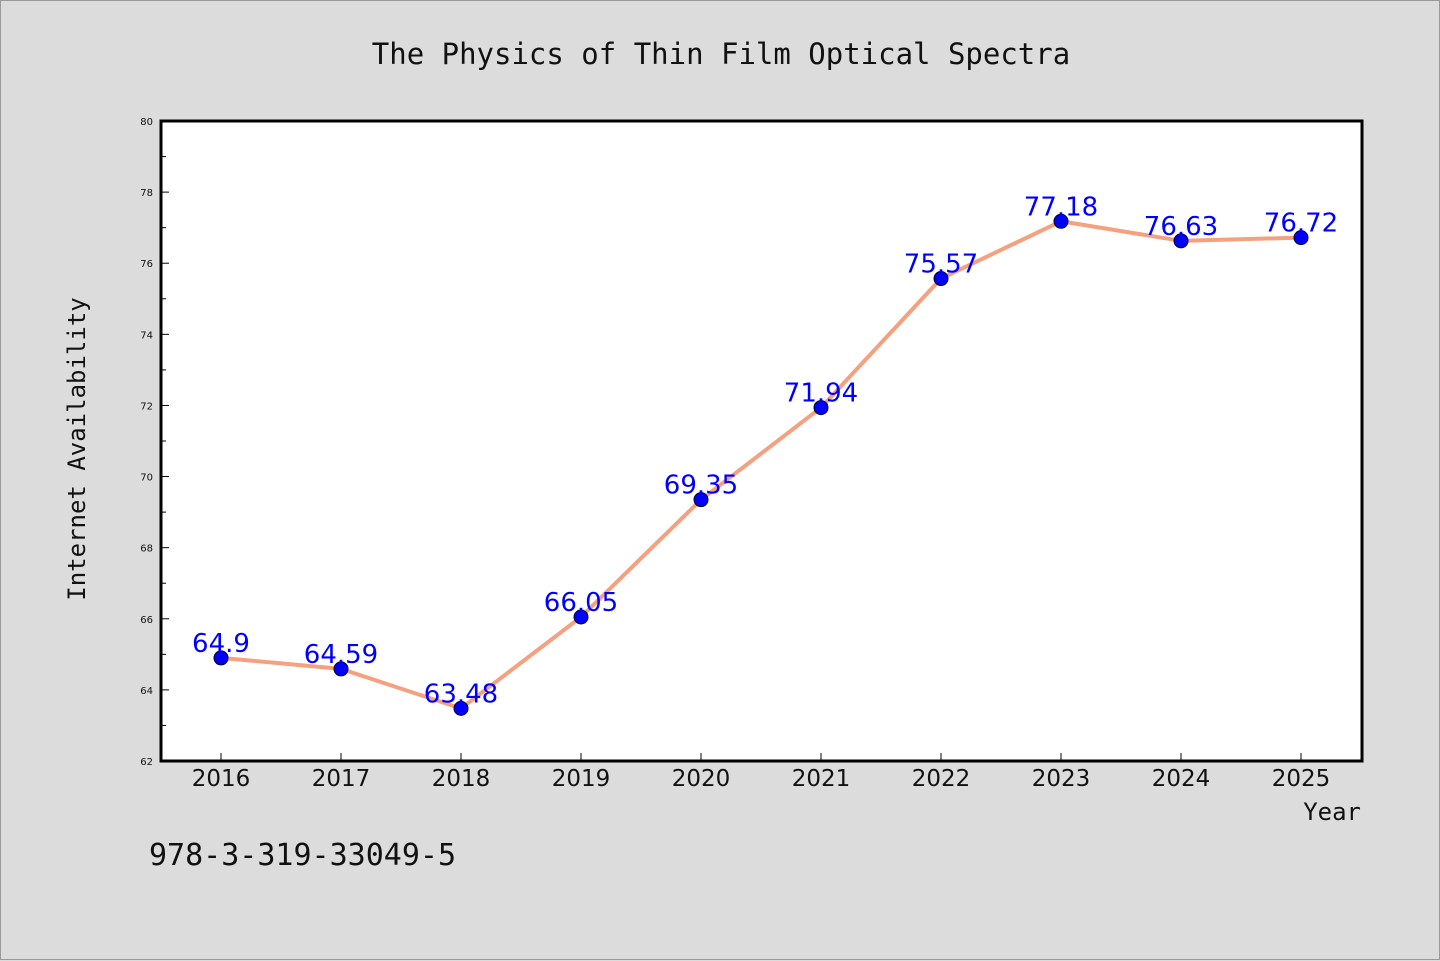  I want to click on y-axis-label: Internet Availability, so click(77, 448).